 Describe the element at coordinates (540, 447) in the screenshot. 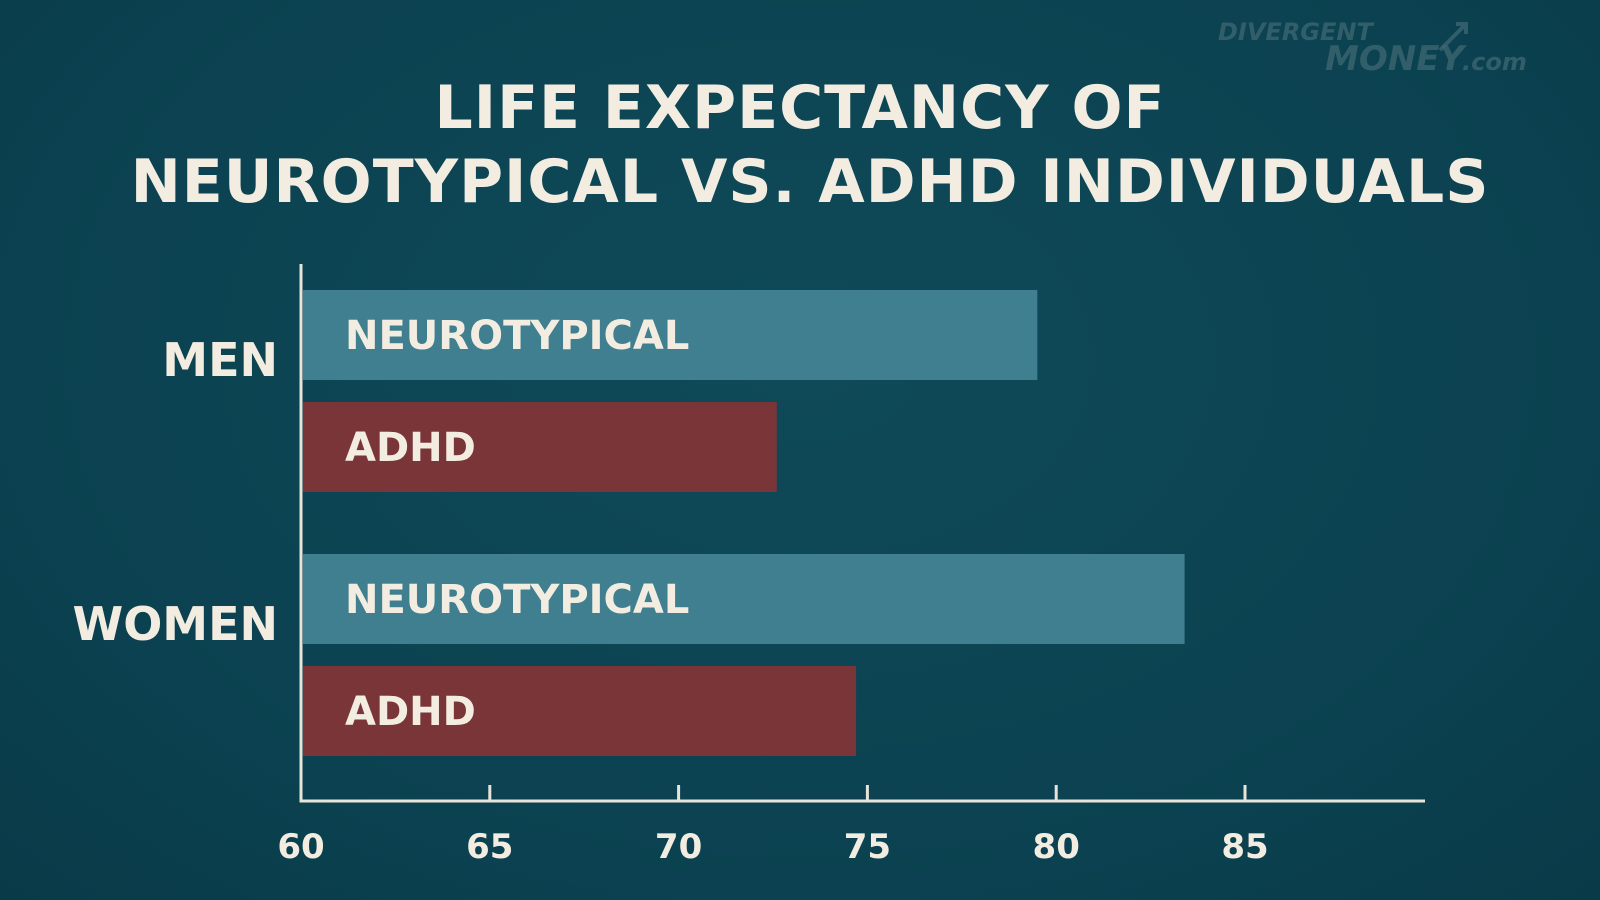

I see `bar-men-adhd` at that location.